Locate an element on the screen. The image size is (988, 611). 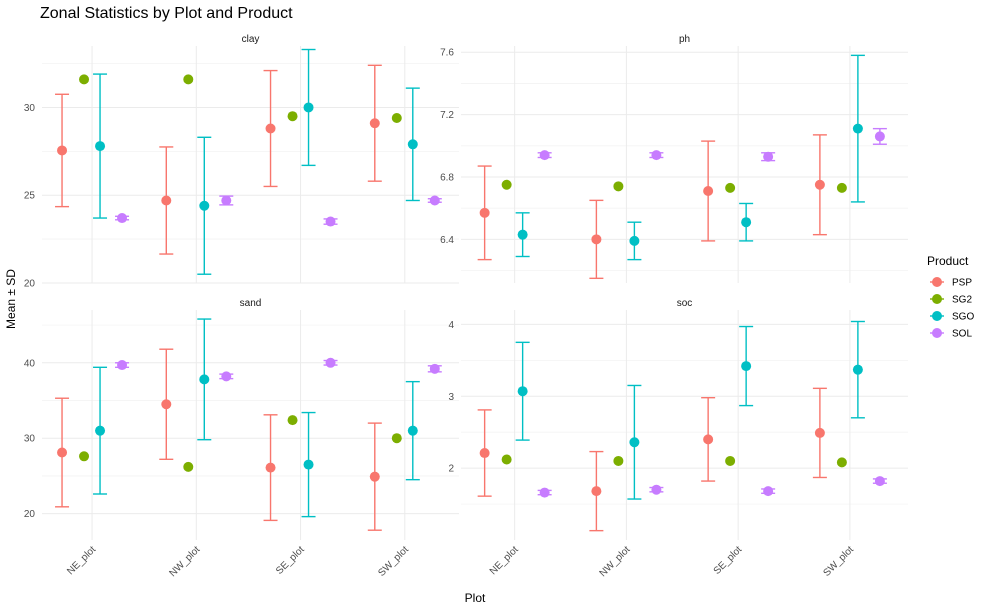
legend-label: SG2 is located at coordinates (962, 300).